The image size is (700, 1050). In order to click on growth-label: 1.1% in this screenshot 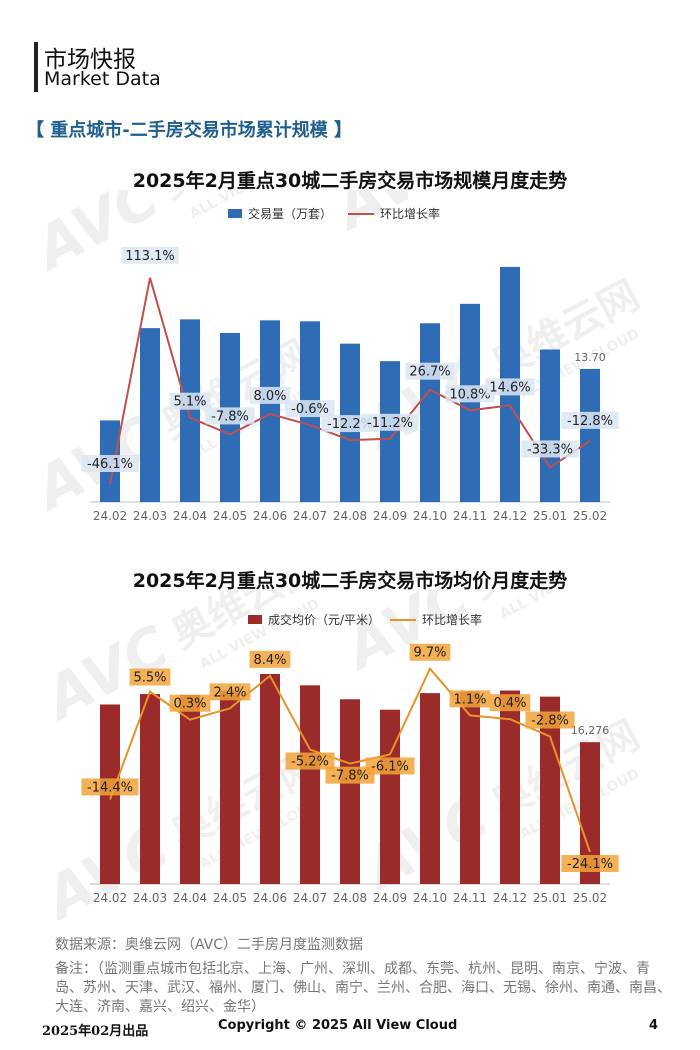, I will do `click(469, 699)`.